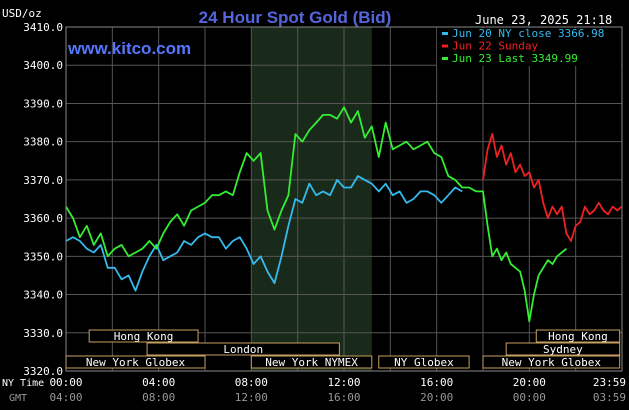 The height and width of the screenshot is (410, 629). I want to click on legend-background, so click(529, 47).